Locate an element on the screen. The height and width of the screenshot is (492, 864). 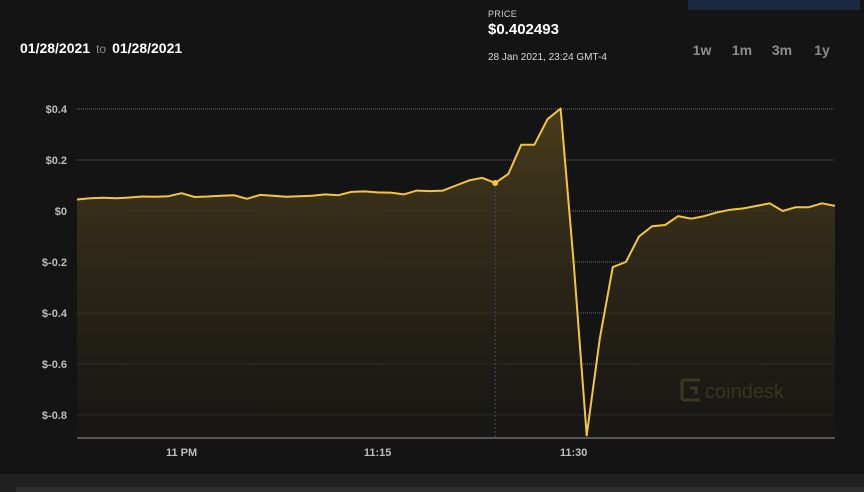
coindesk-watermark: coindesk is located at coordinates (732, 390).